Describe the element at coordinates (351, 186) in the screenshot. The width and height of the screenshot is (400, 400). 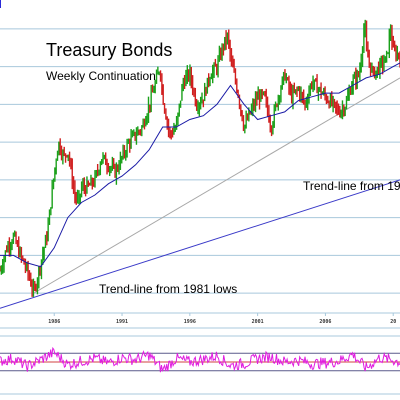
I see `annotation-trend-19: Trend-line from 19` at that location.